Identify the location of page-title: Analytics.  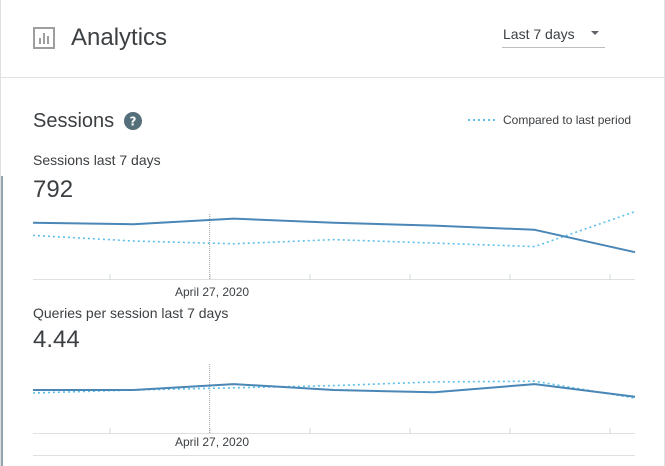
(119, 37).